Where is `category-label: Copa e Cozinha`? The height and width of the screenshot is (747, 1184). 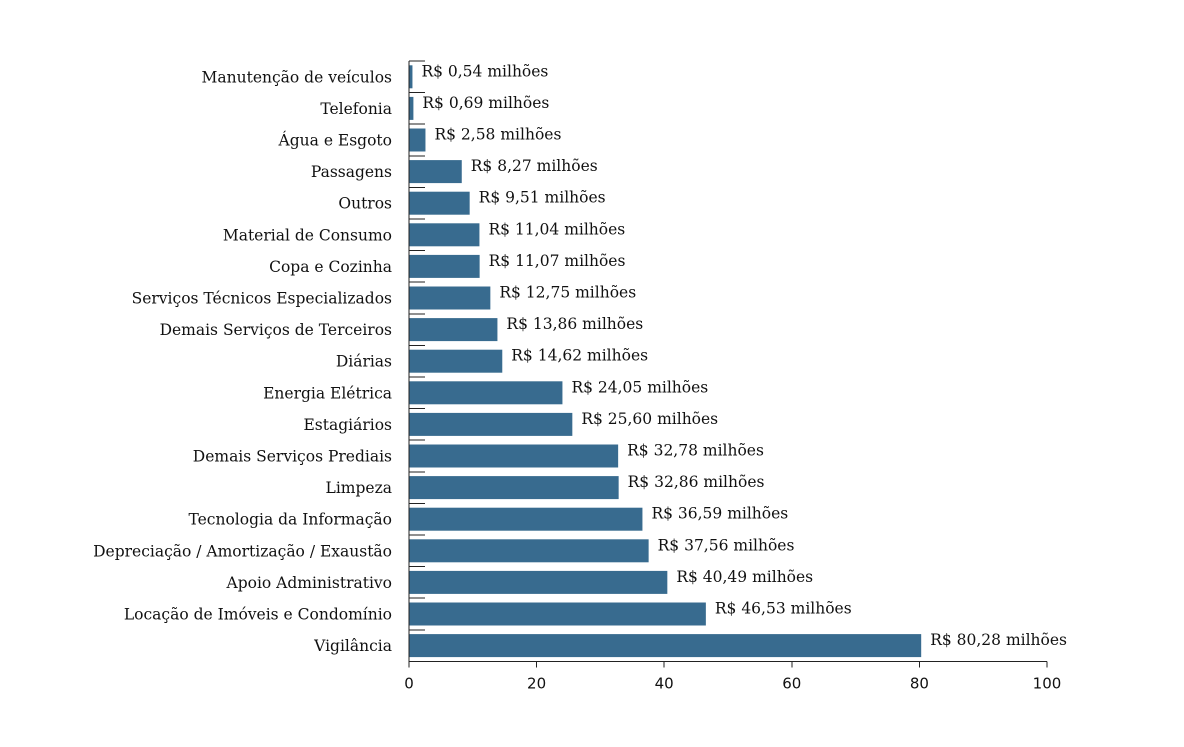
category-label: Copa e Cozinha is located at coordinates (330, 267).